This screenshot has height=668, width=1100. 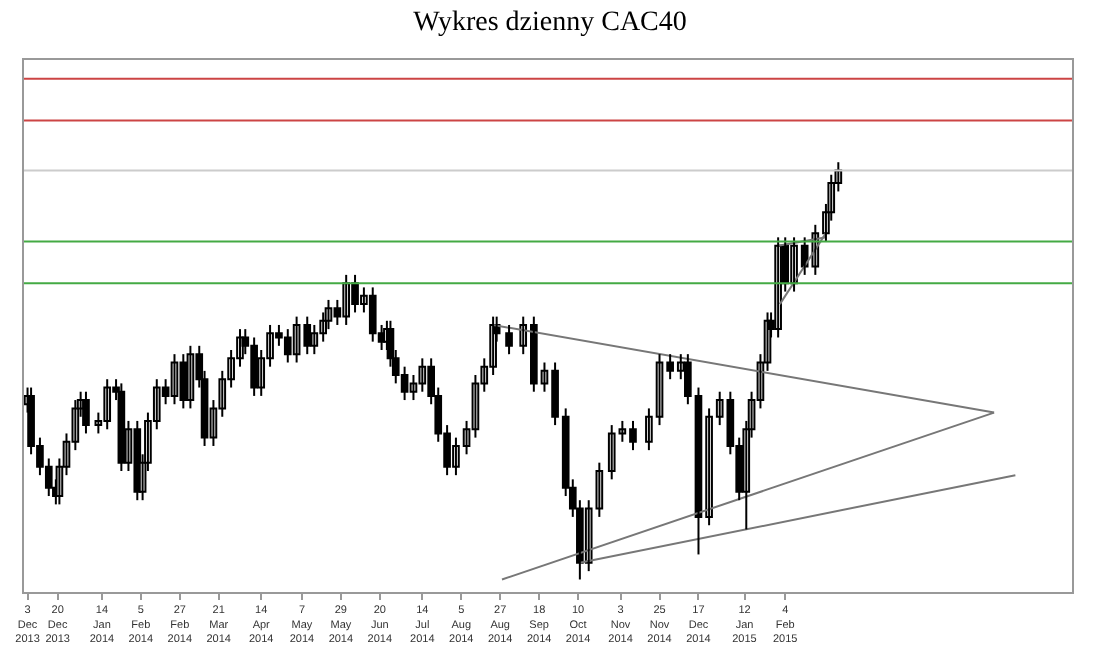 I want to click on chart-title: Wykres dzienny CAC40, so click(x=550, y=22).